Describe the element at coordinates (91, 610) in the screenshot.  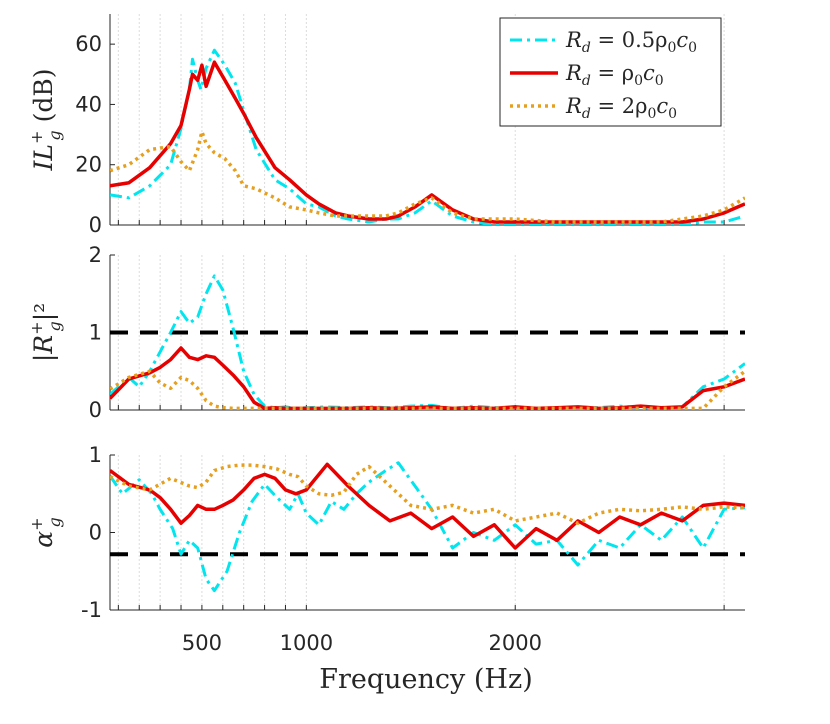
I see `y-tick-label: -1` at that location.